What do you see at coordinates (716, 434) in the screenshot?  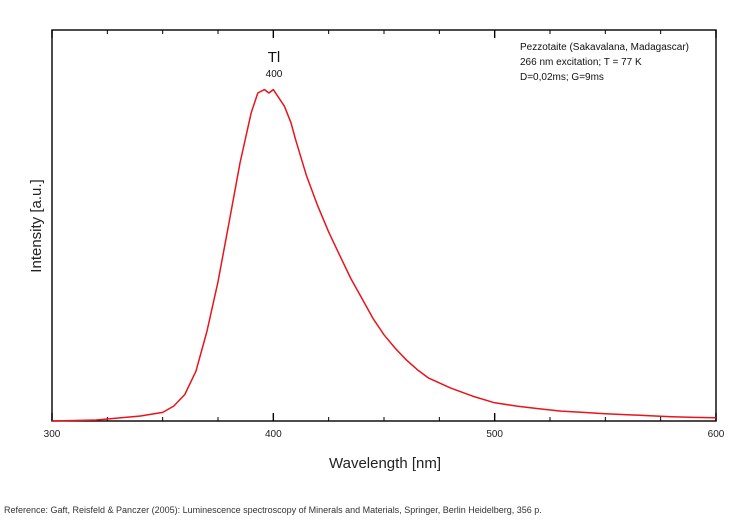 I see `x-tick-label: 600` at bounding box center [716, 434].